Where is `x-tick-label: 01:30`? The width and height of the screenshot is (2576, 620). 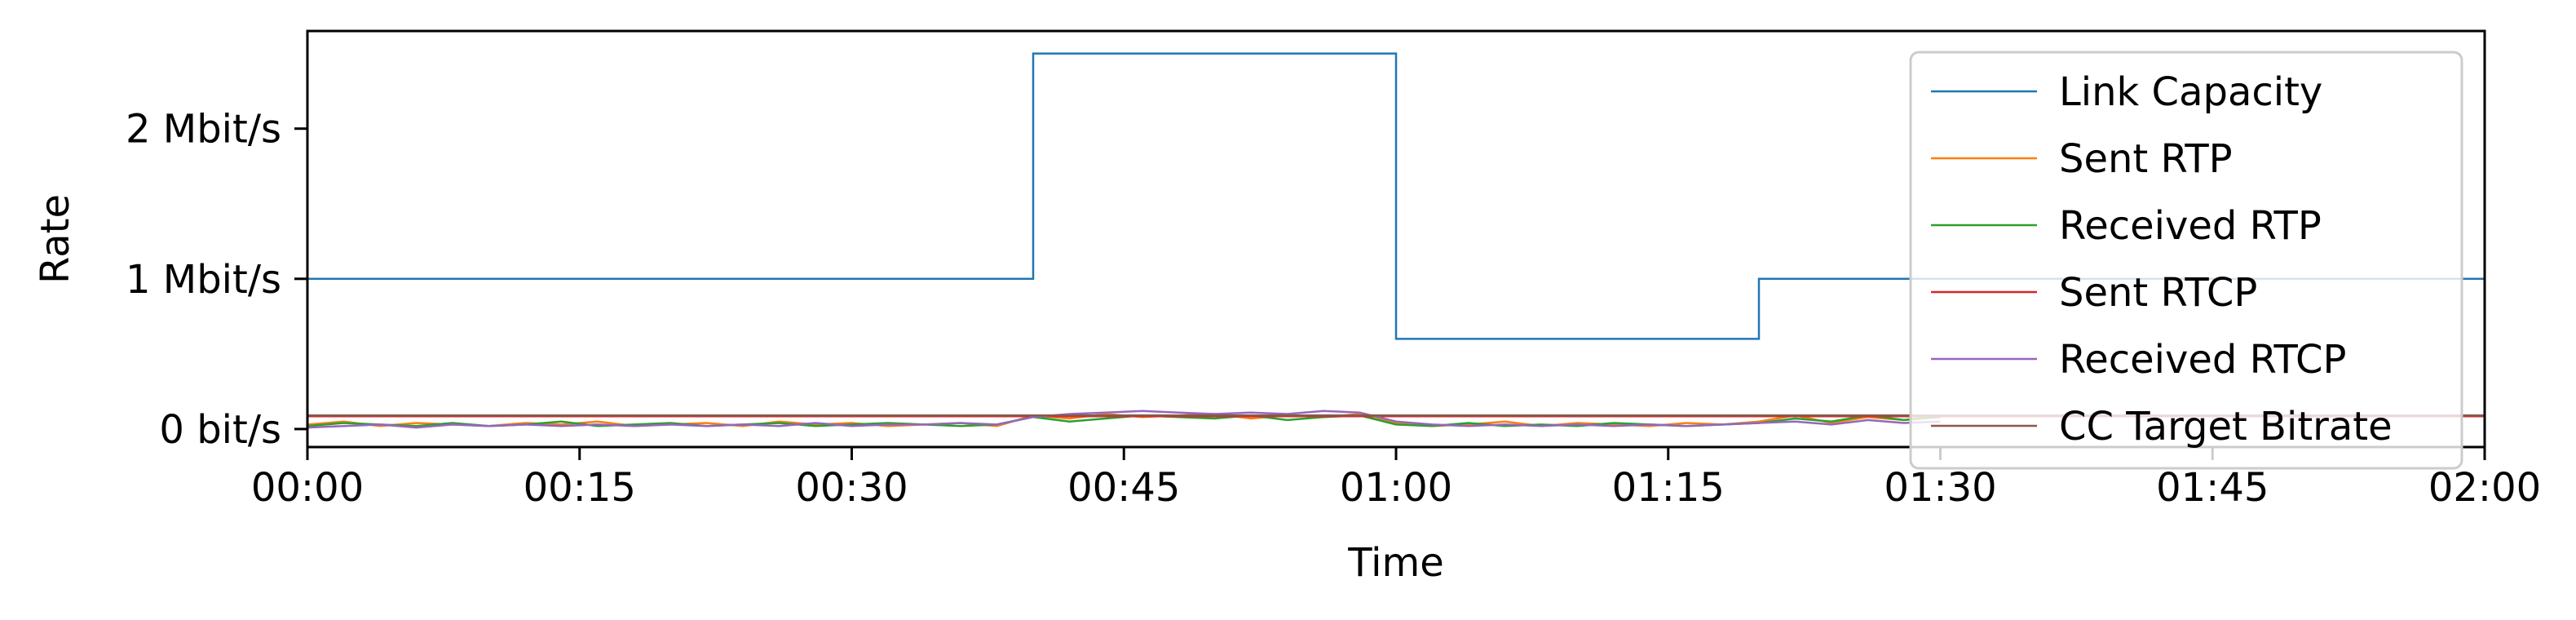
x-tick-label: 01:30 is located at coordinates (1940, 488).